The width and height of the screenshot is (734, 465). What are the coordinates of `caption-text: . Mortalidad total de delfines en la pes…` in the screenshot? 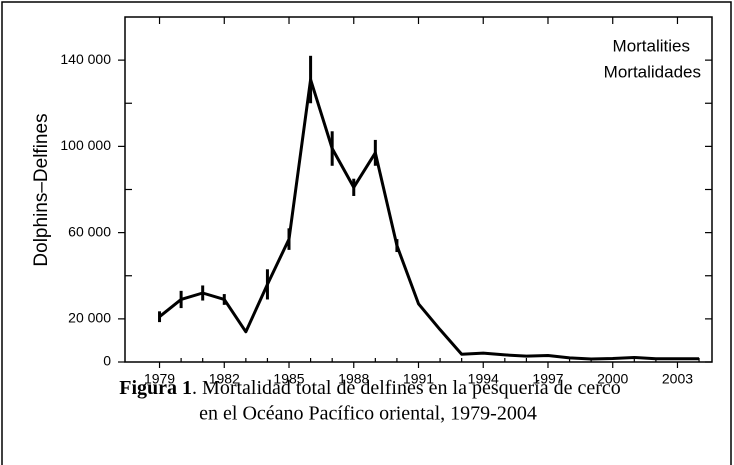 It's located at (406, 388).